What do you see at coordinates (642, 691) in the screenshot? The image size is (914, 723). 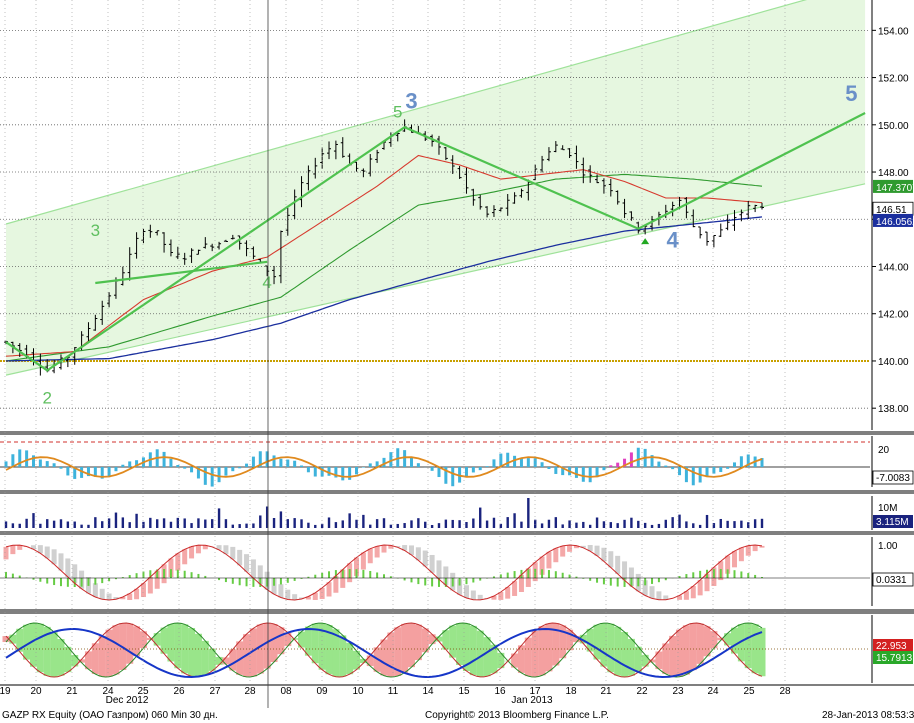 I see `x-tick-label: 22` at bounding box center [642, 691].